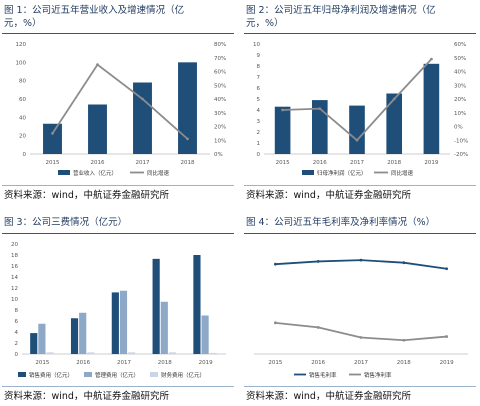  I want to click on figure-4-source-rule, so click(360, 386).